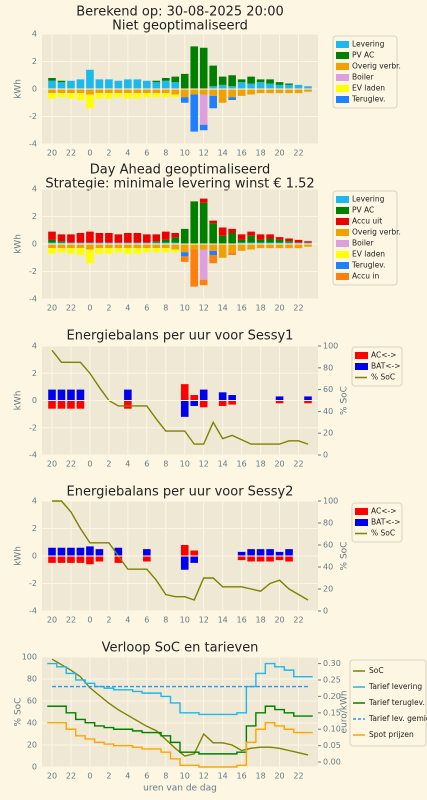 The width and height of the screenshot is (427, 800). I want to click on legend-label: BAT<->, so click(386, 366).